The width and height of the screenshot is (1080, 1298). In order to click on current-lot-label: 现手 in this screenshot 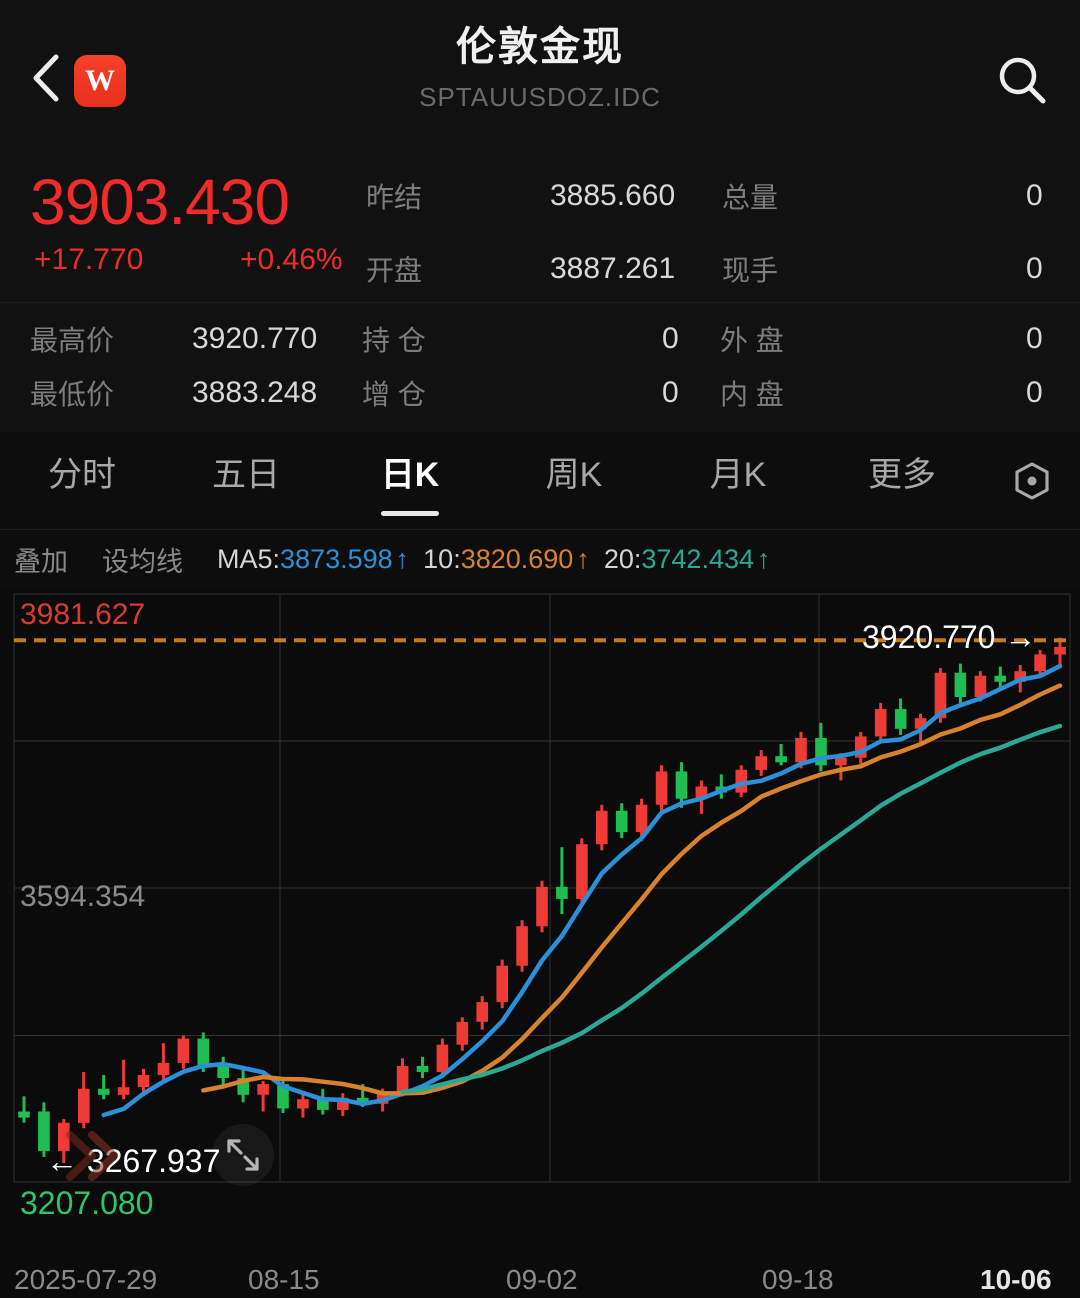, I will do `click(750, 270)`.